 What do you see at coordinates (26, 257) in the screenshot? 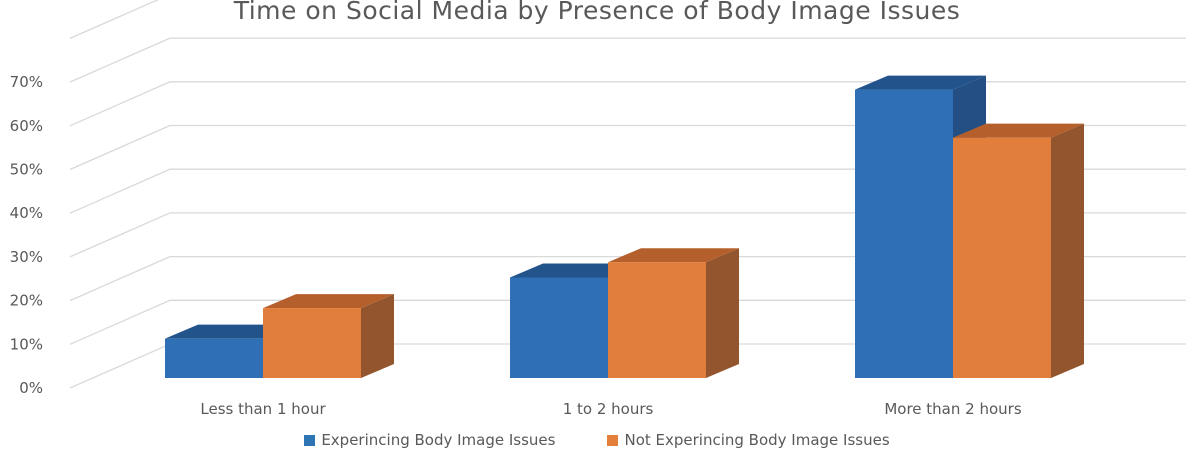
I see `y-tick-label: 30%` at bounding box center [26, 257].